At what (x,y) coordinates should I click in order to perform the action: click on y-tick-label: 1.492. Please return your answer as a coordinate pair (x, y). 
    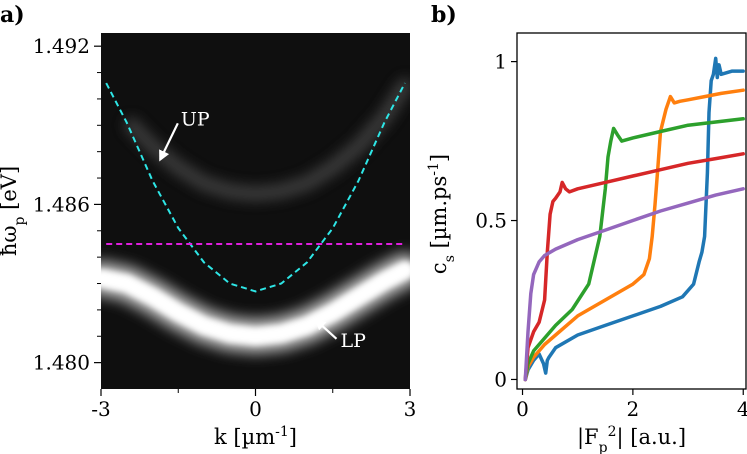
    Looking at the image, I should click on (61, 46).